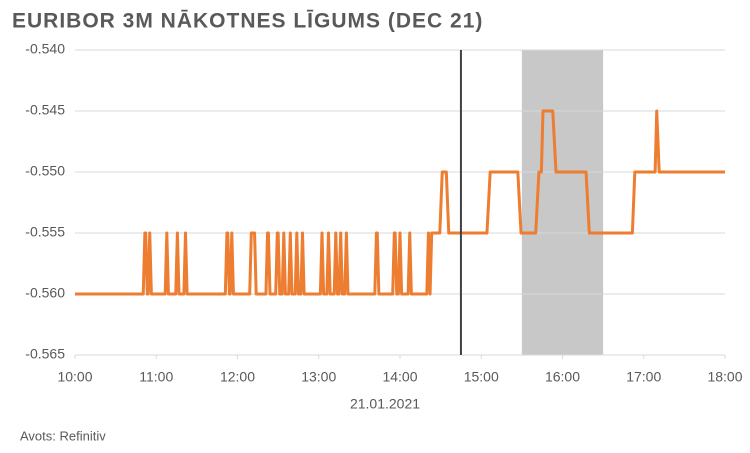 The width and height of the screenshot is (750, 453). What do you see at coordinates (74, 377) in the screenshot?
I see `x-tick-label: 10:00` at bounding box center [74, 377].